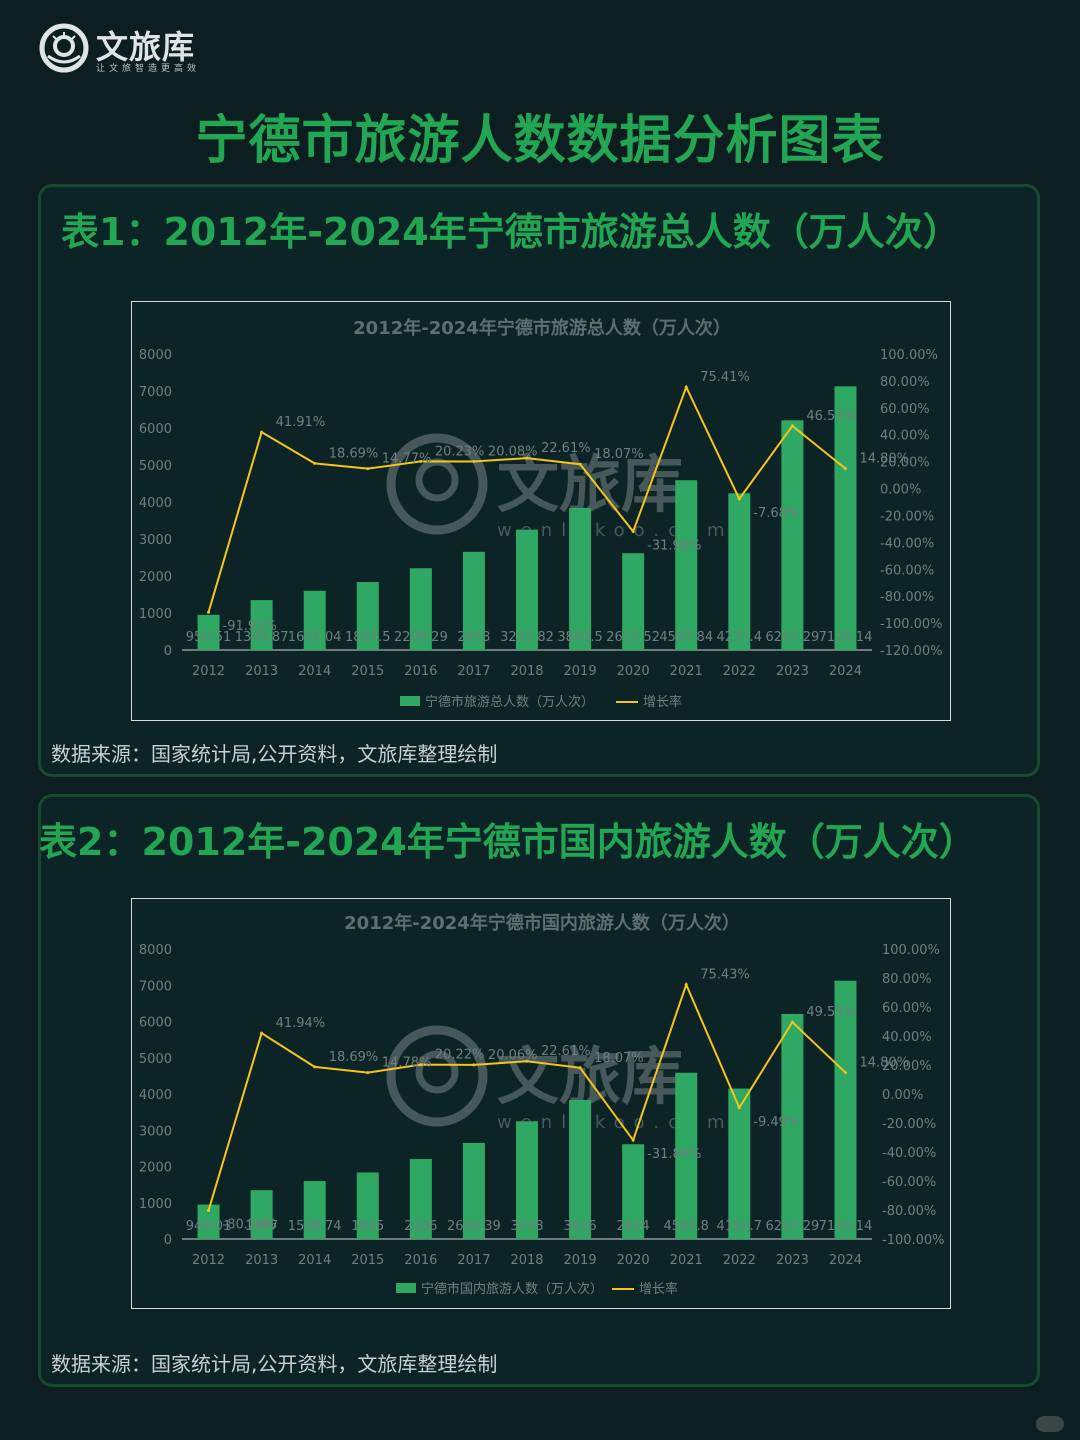 Image resolution: width=1080 pixels, height=1440 pixels. I want to click on y-tick-label: 0, so click(168, 651).